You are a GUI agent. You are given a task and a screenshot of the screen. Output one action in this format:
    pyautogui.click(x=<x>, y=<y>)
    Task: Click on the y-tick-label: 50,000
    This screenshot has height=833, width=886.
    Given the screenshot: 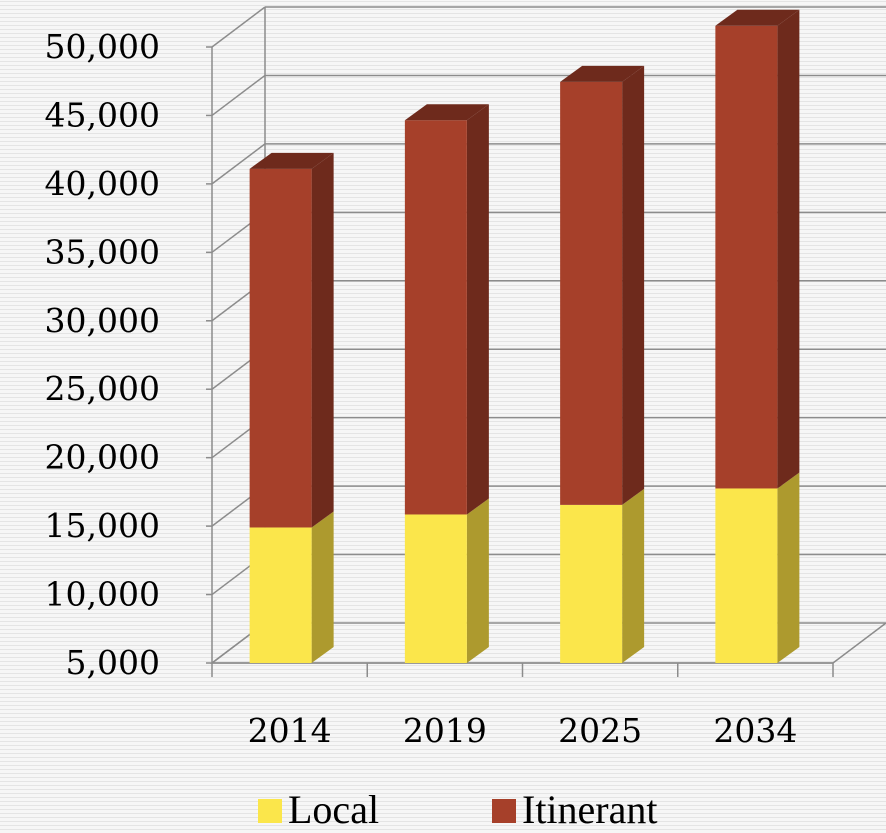 What is the action you would take?
    pyautogui.click(x=102, y=46)
    